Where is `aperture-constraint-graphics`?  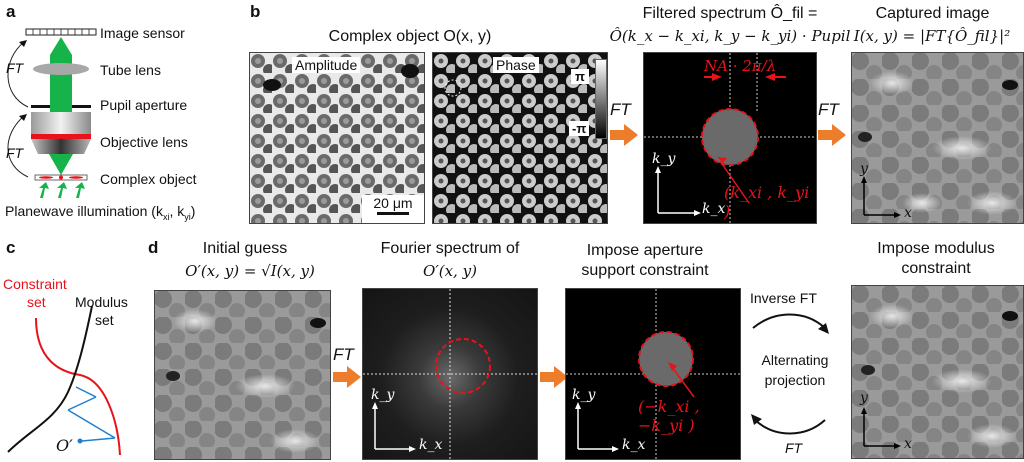
aperture-constraint-graphics is located at coordinates (653, 374).